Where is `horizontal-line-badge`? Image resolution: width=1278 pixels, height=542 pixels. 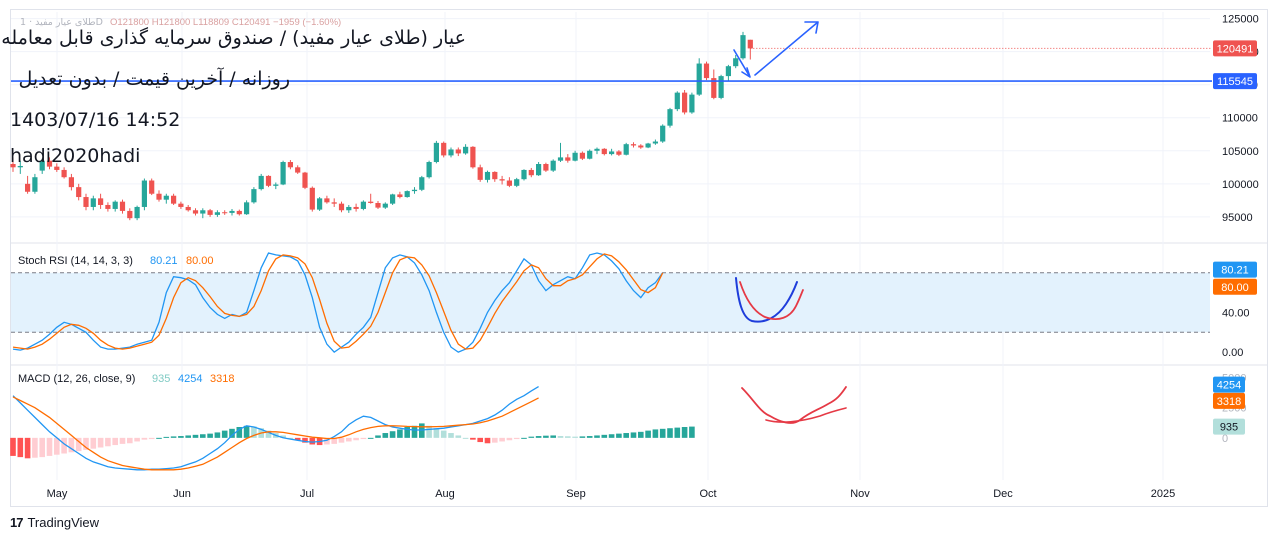 horizontal-line-badge is located at coordinates (1235, 81).